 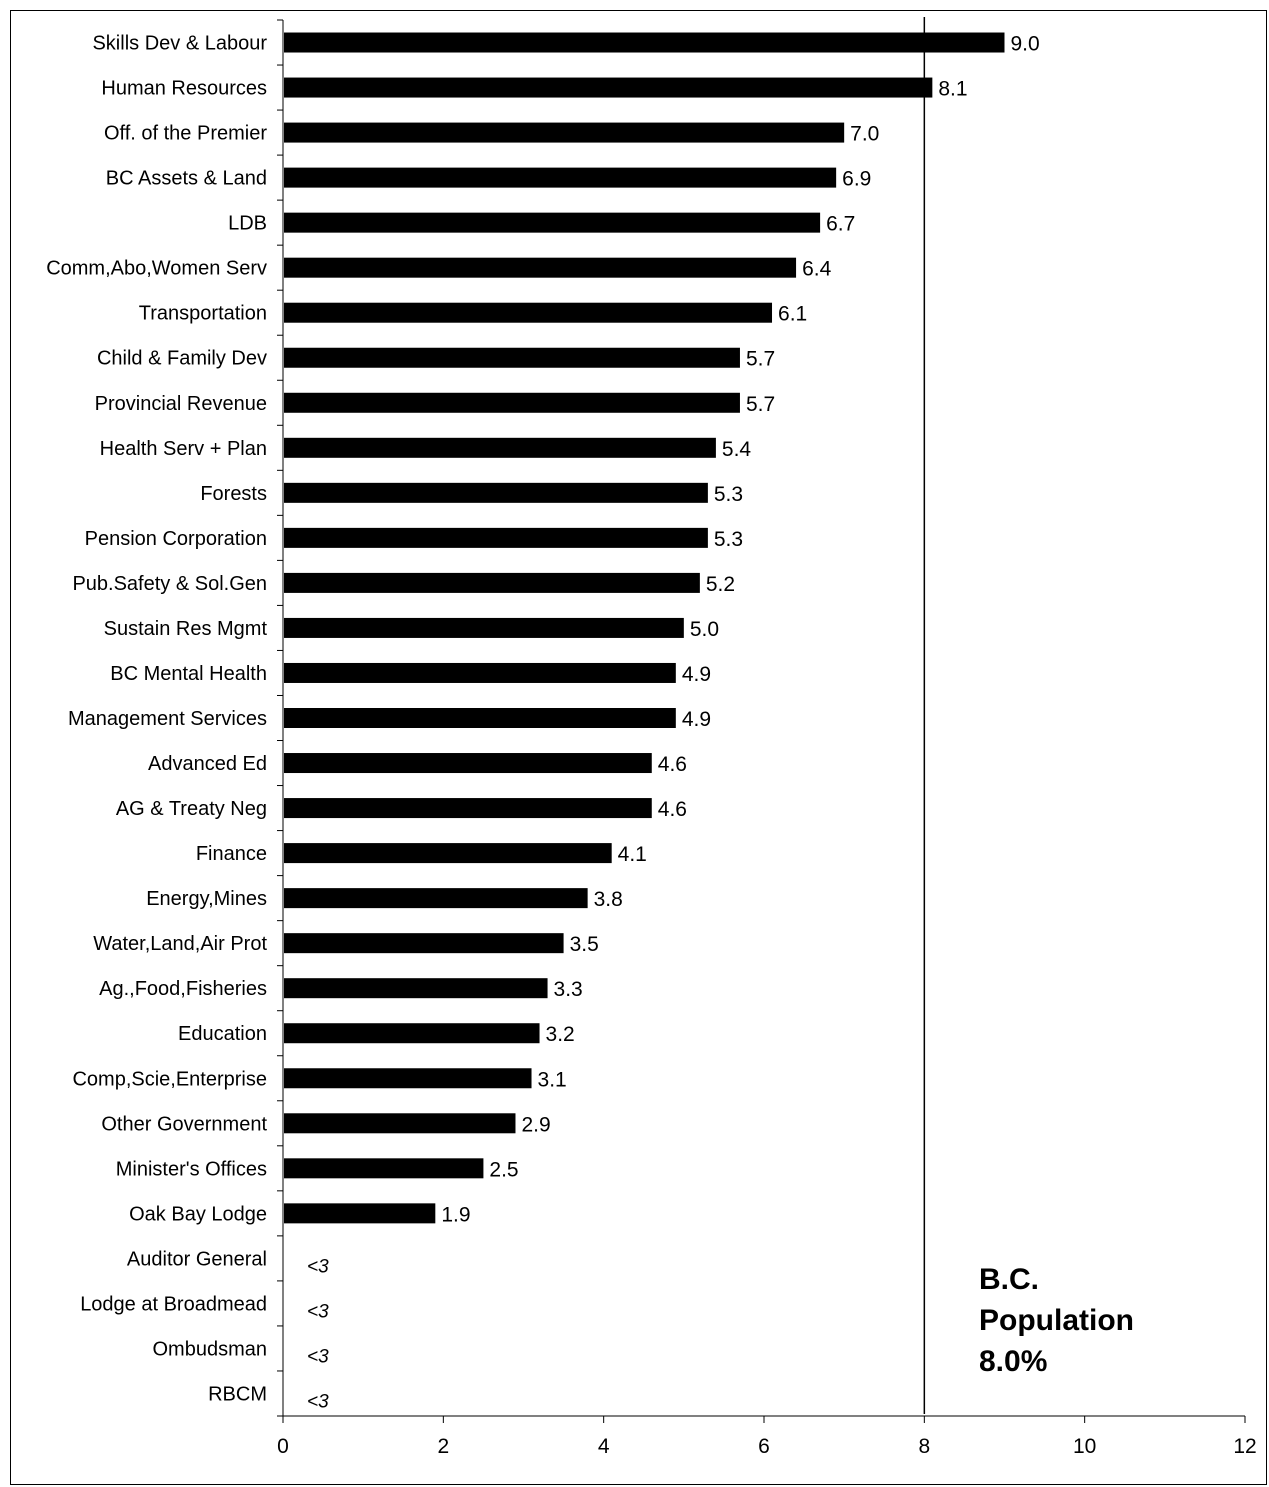 I want to click on category-label: Health Serv + Plan, so click(x=183, y=449).